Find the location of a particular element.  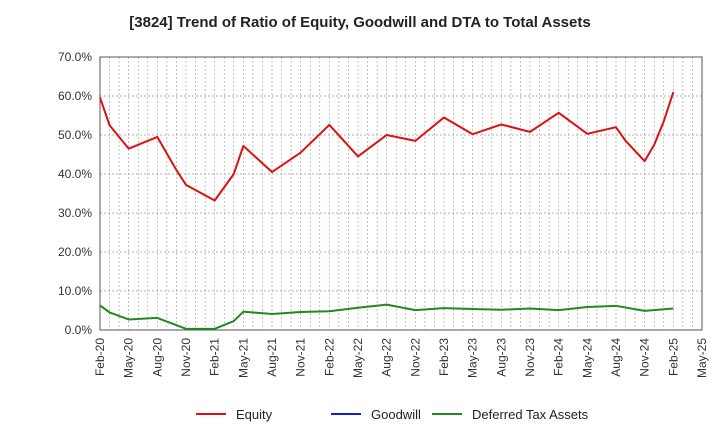

x-tick-label: Aug-20 is located at coordinates (157, 357).